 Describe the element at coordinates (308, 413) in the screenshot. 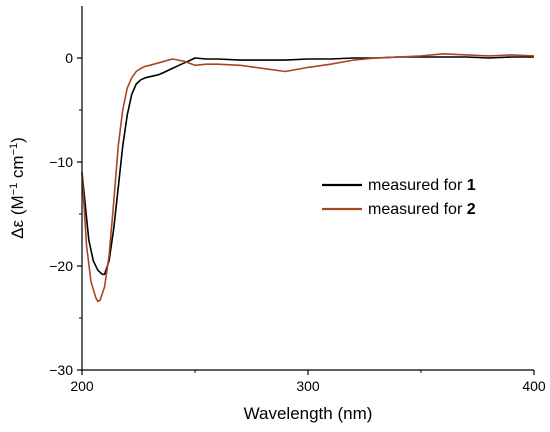

I see `x-axis-title: Wavelength (nm)` at that location.